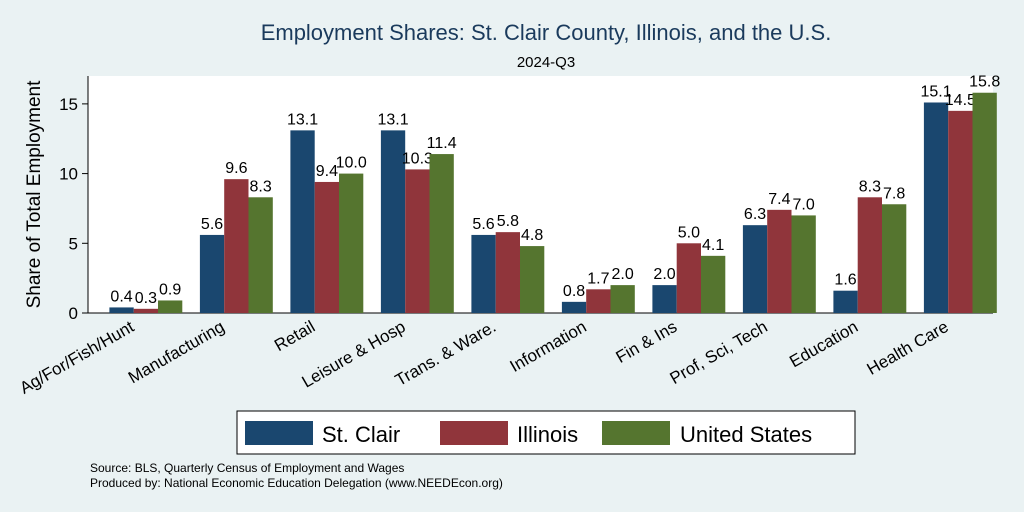 The width and height of the screenshot is (1024, 512). What do you see at coordinates (823, 344) in the screenshot?
I see `x-category-label: Education` at bounding box center [823, 344].